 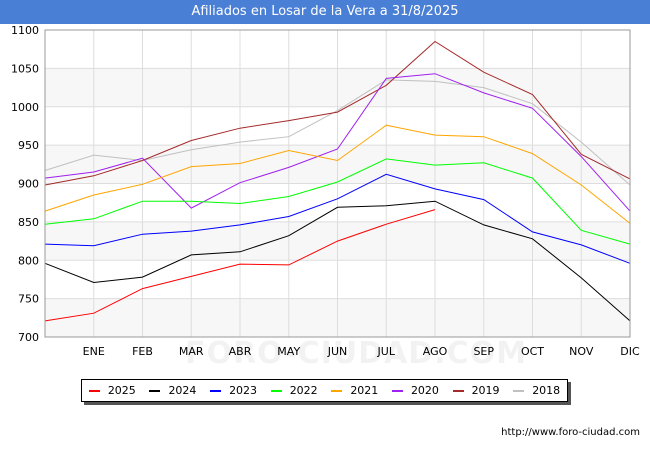 I want to click on legend-label: 2025, so click(x=121, y=390).